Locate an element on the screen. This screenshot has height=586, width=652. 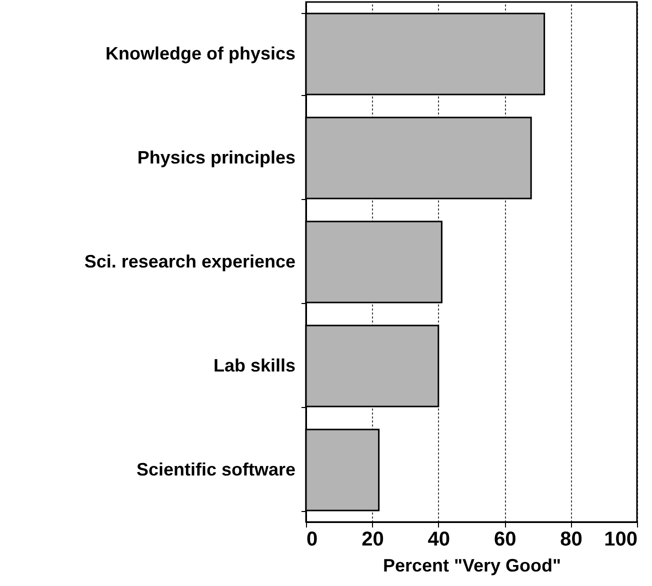
x-tick-label: 0 is located at coordinates (312, 539).